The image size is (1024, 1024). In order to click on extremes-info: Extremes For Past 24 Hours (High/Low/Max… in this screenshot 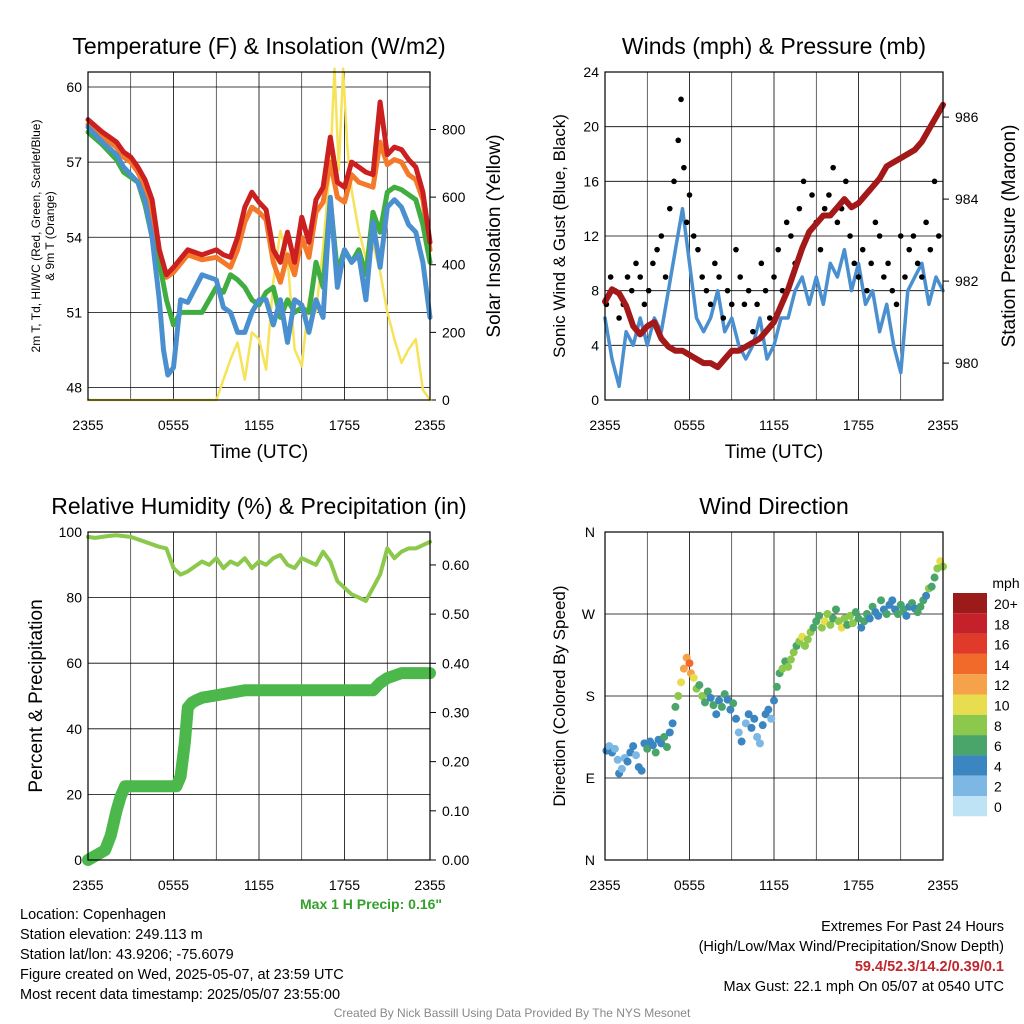, I will do `click(851, 957)`.